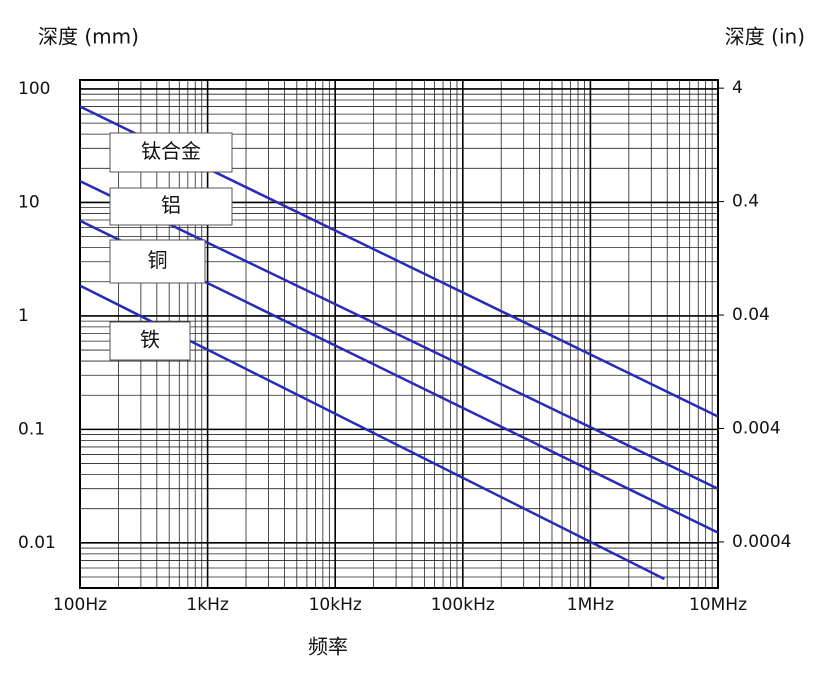 Image resolution: width=829 pixels, height=673 pixels. What do you see at coordinates (756, 428) in the screenshot?
I see `y2-tick-label: 0.004` at bounding box center [756, 428].